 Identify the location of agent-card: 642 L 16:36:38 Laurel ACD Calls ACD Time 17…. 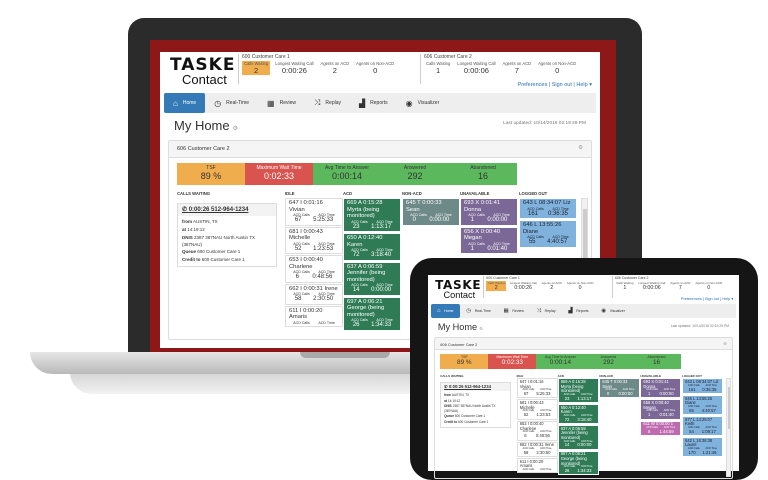
(702, 446).